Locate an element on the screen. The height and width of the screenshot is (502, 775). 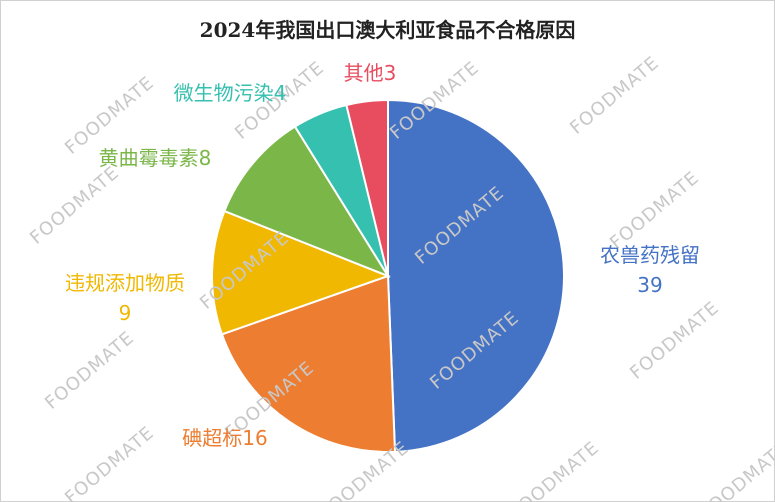
data-label: 其他3 is located at coordinates (370, 73).